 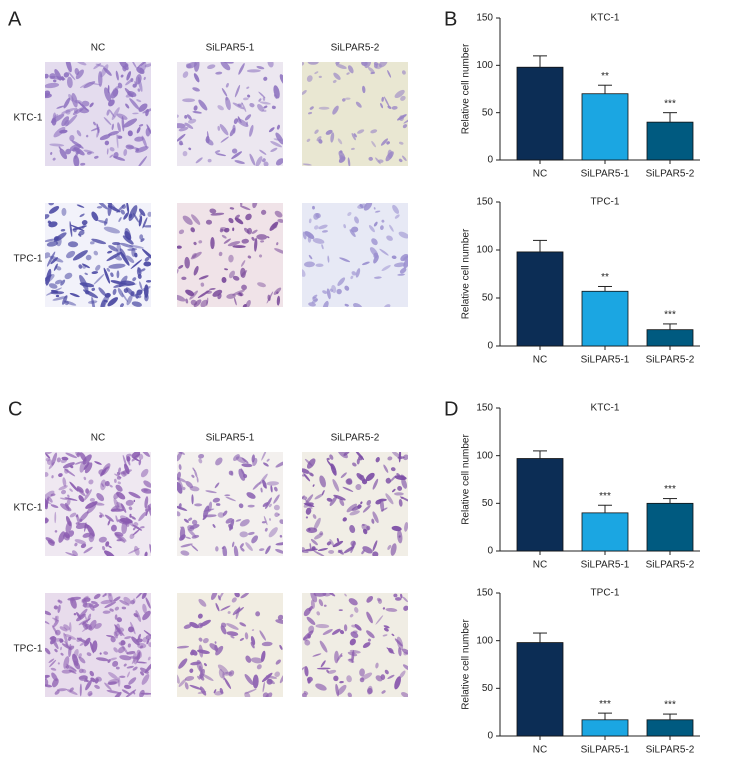 I want to click on chart-title: TPC-1, so click(x=605, y=593).